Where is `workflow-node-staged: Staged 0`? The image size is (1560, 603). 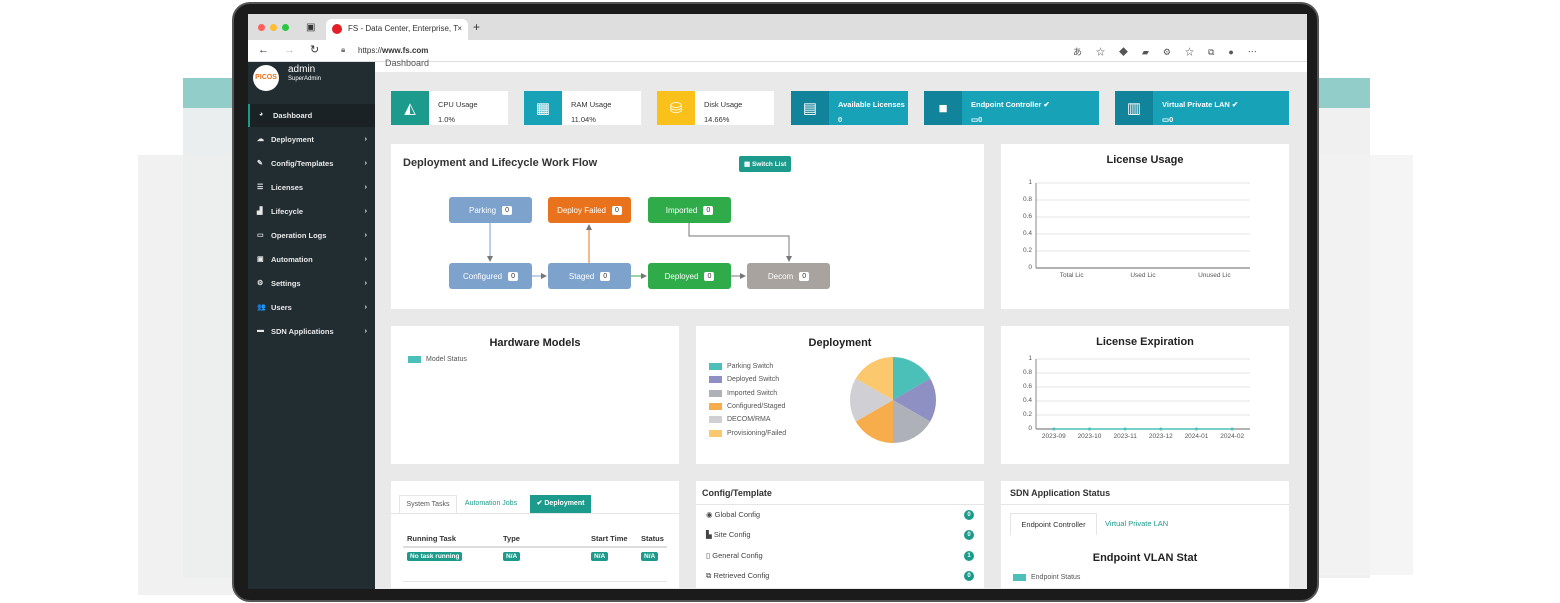
workflow-node-staged: Staged 0 is located at coordinates (589, 276).